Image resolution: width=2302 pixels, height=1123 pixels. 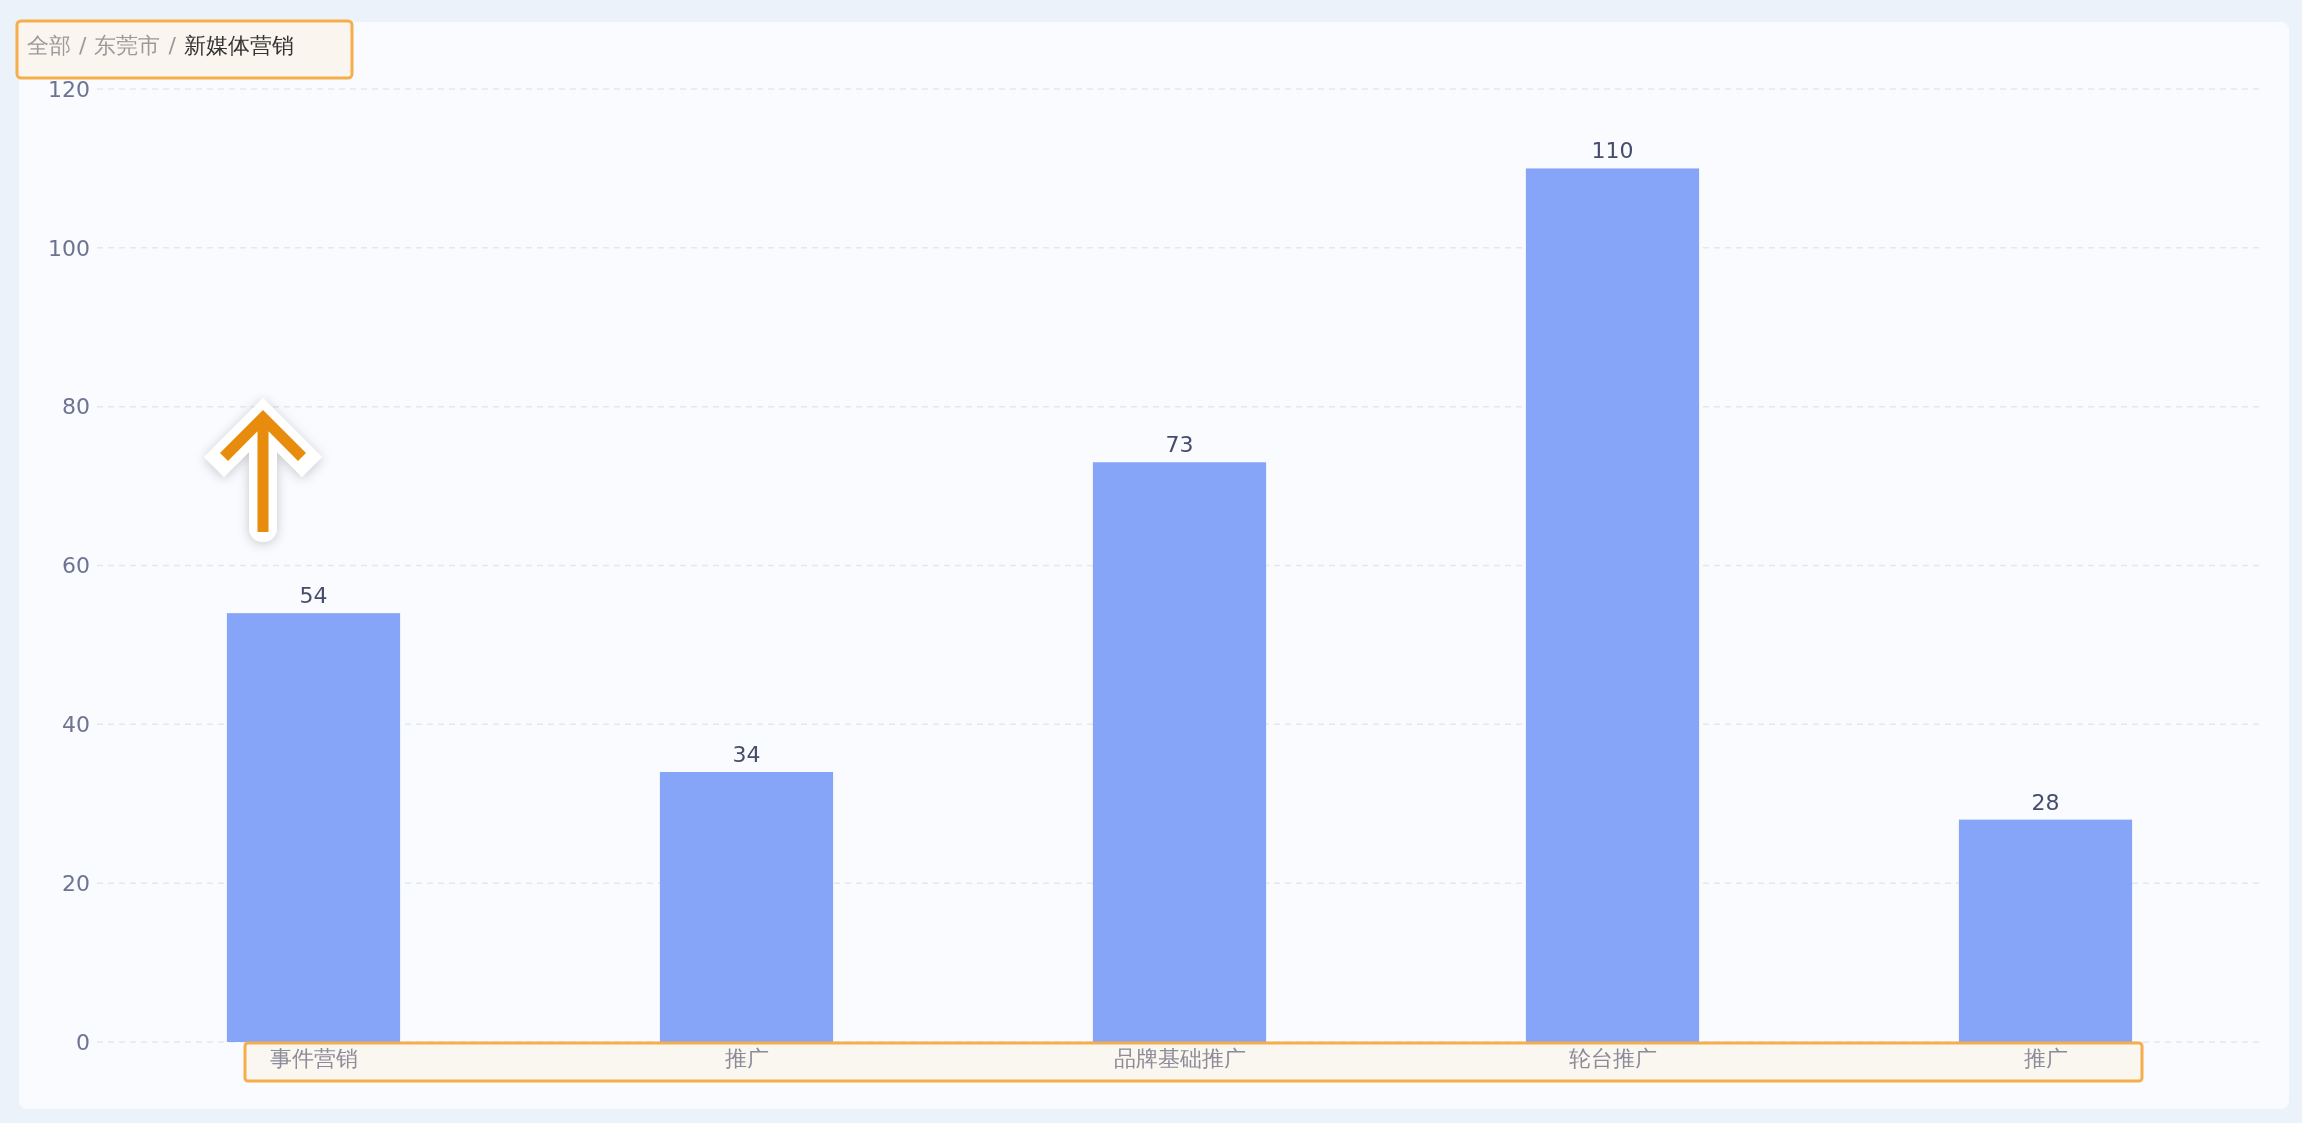 What do you see at coordinates (83, 1042) in the screenshot?
I see `y-tick-label: 0` at bounding box center [83, 1042].